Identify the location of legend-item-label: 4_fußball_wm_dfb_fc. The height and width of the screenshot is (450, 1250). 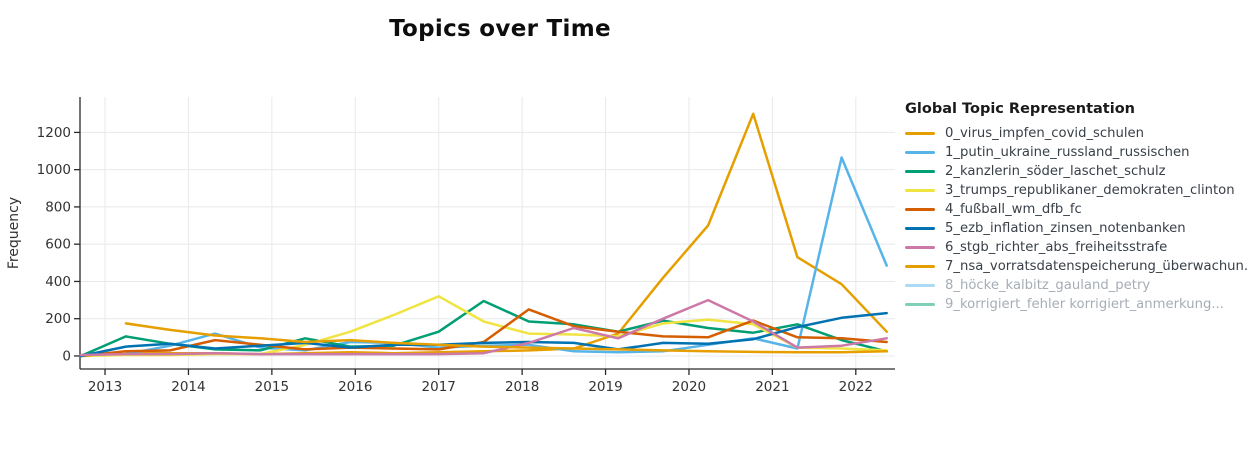
(1013, 209).